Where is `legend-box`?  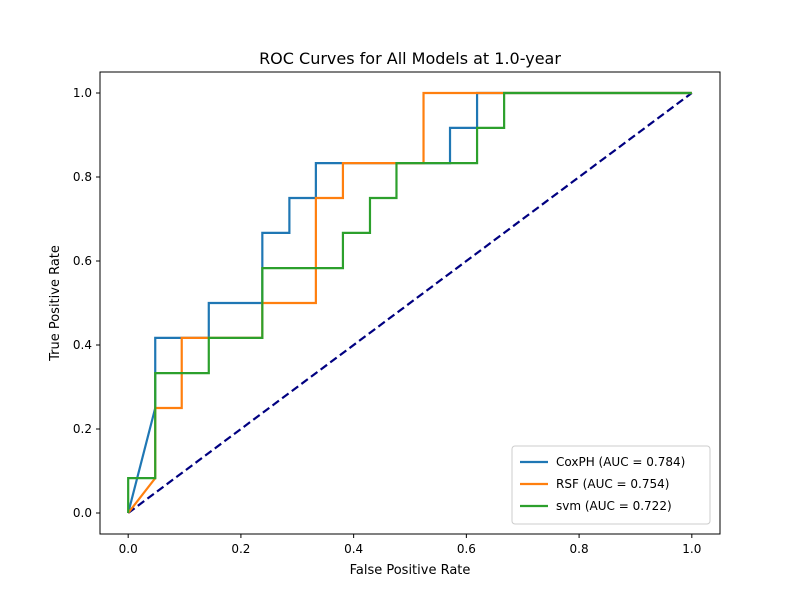 legend-box is located at coordinates (611, 485).